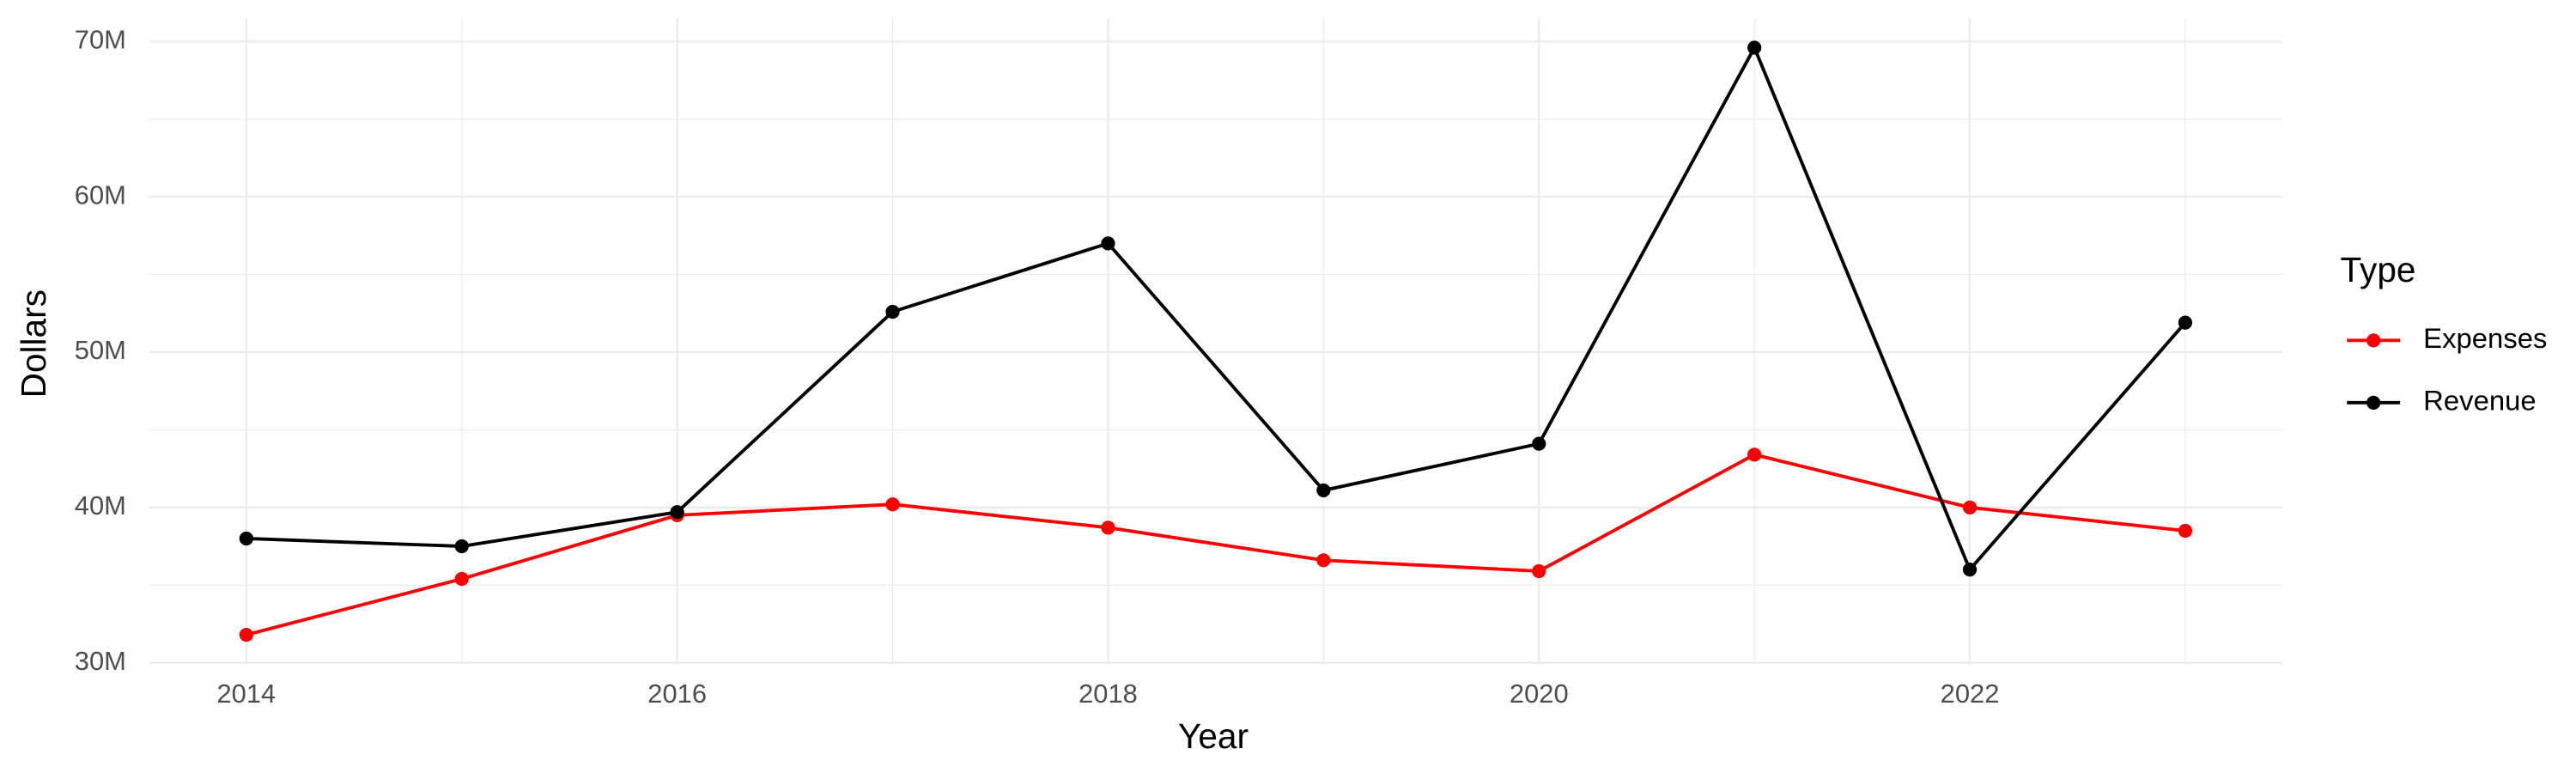  What do you see at coordinates (1539, 694) in the screenshot?
I see `x-tick-label: 2020` at bounding box center [1539, 694].